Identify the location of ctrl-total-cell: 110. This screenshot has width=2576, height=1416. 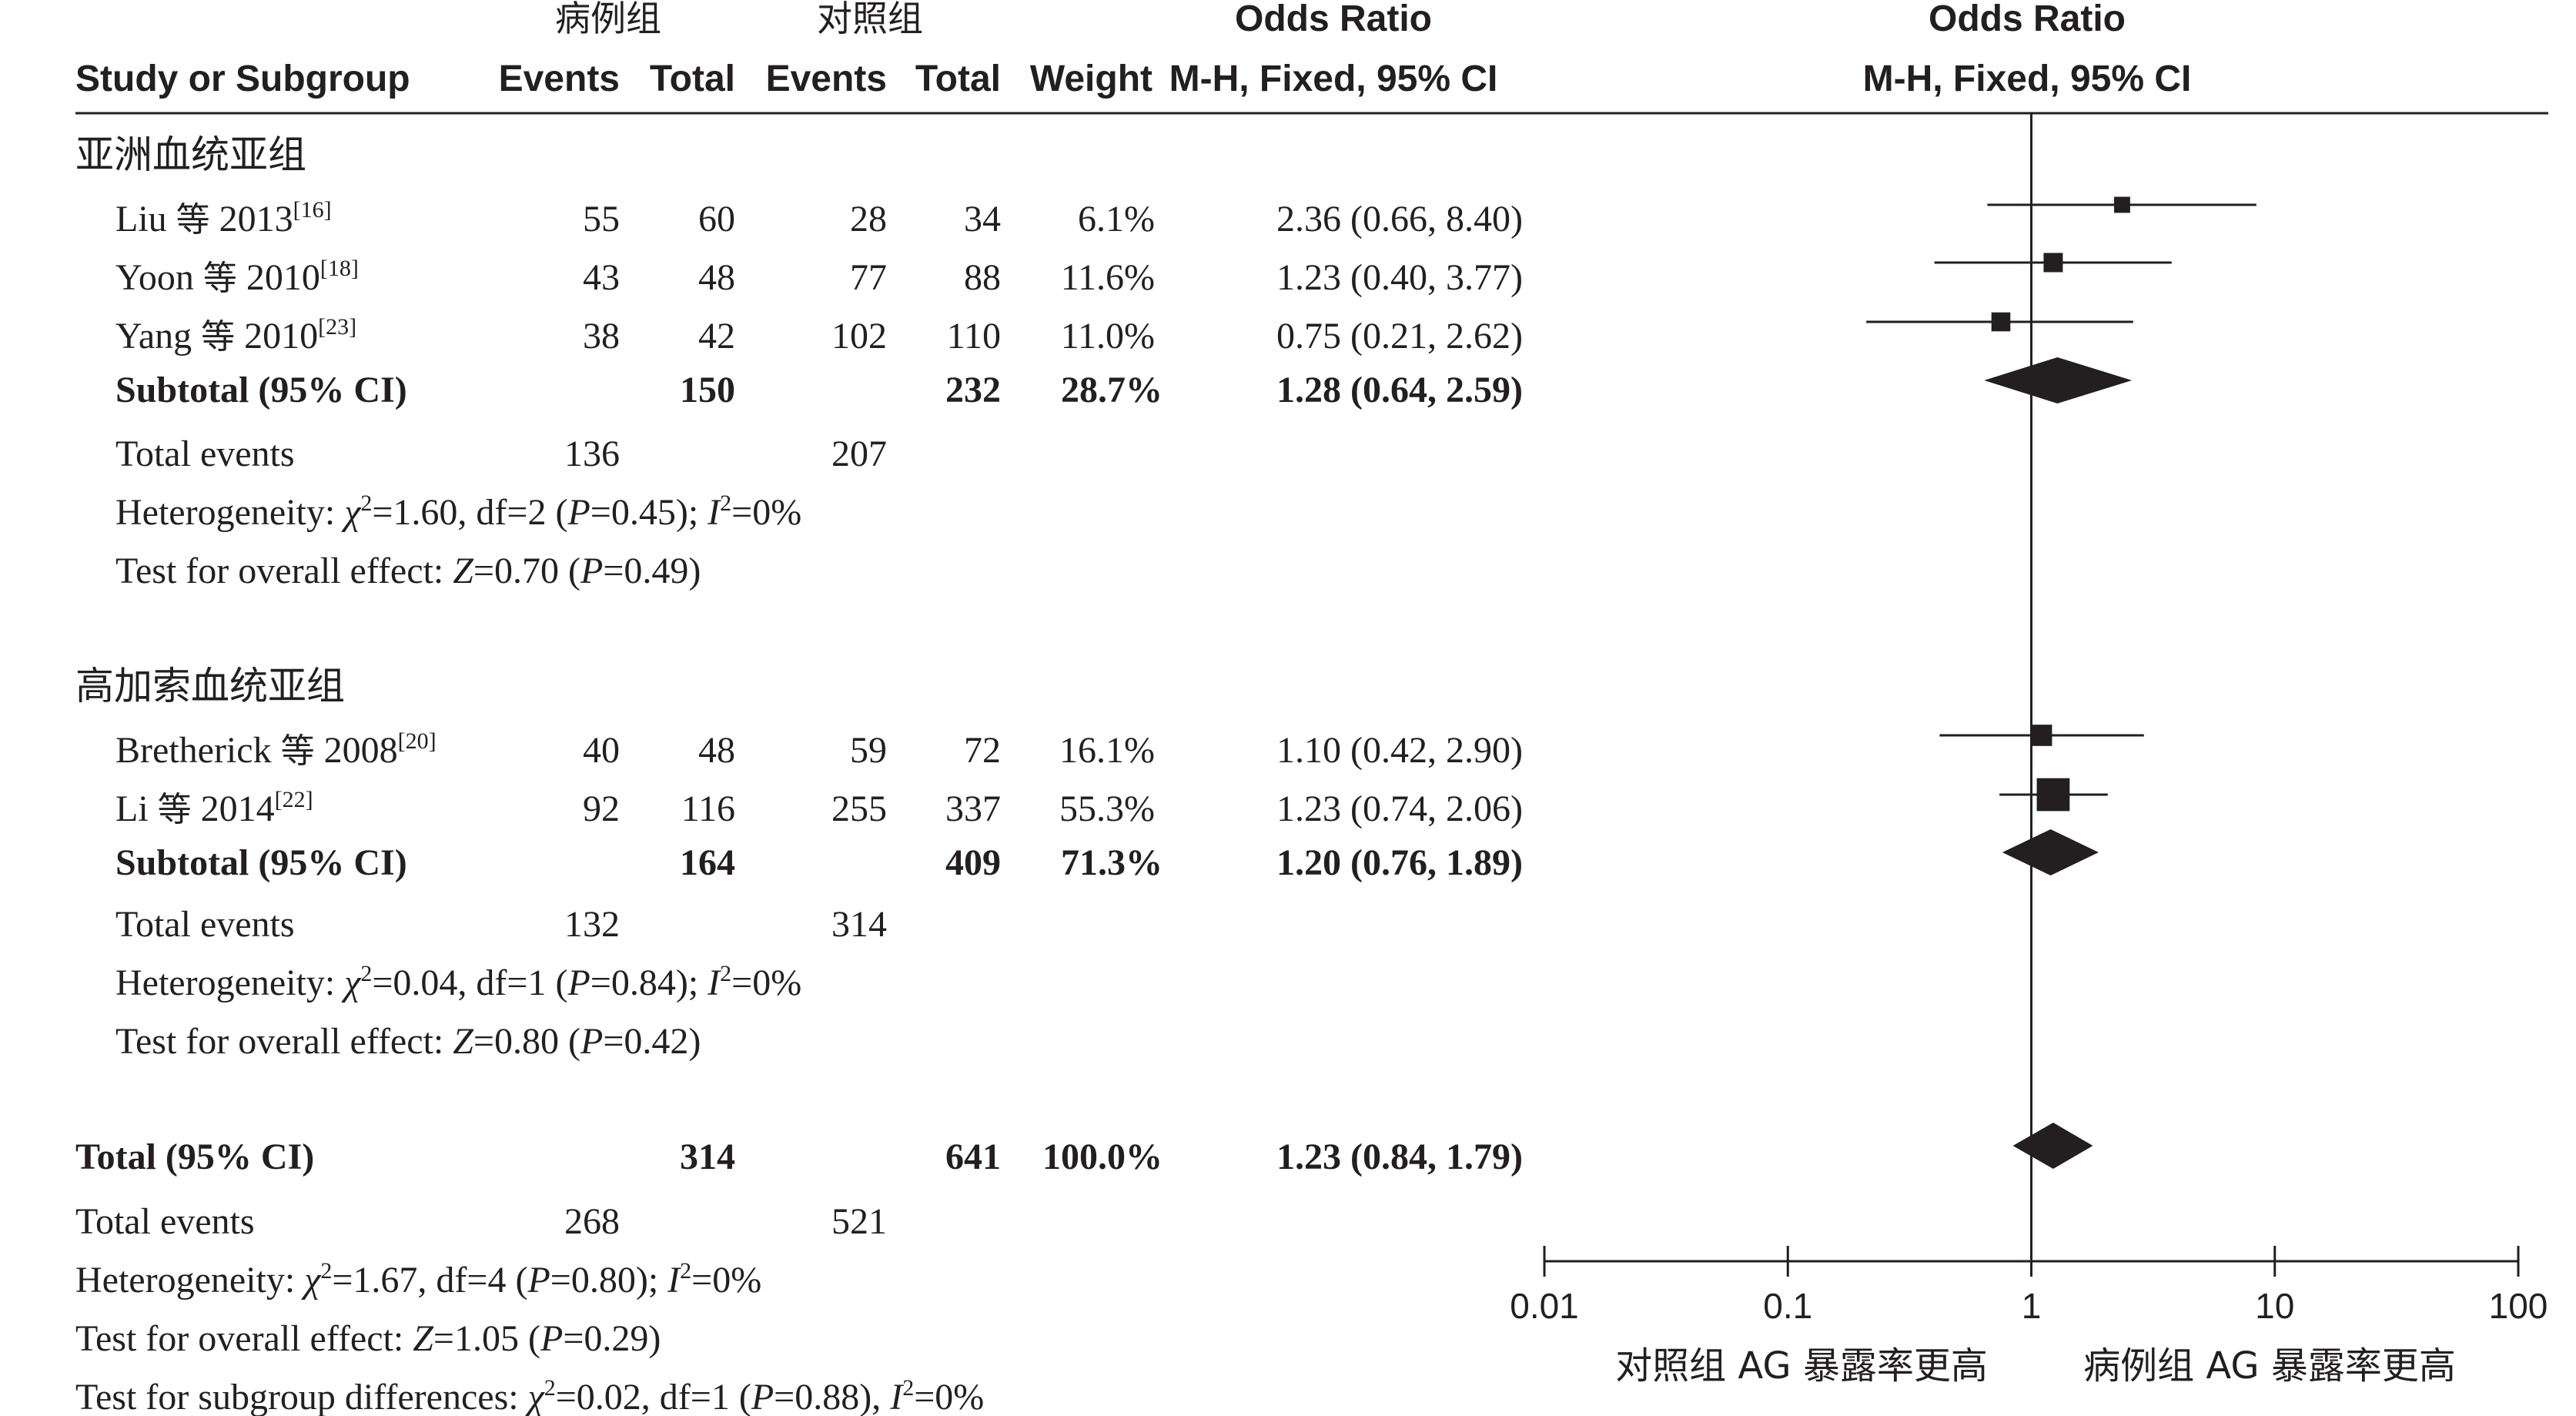
(974, 336).